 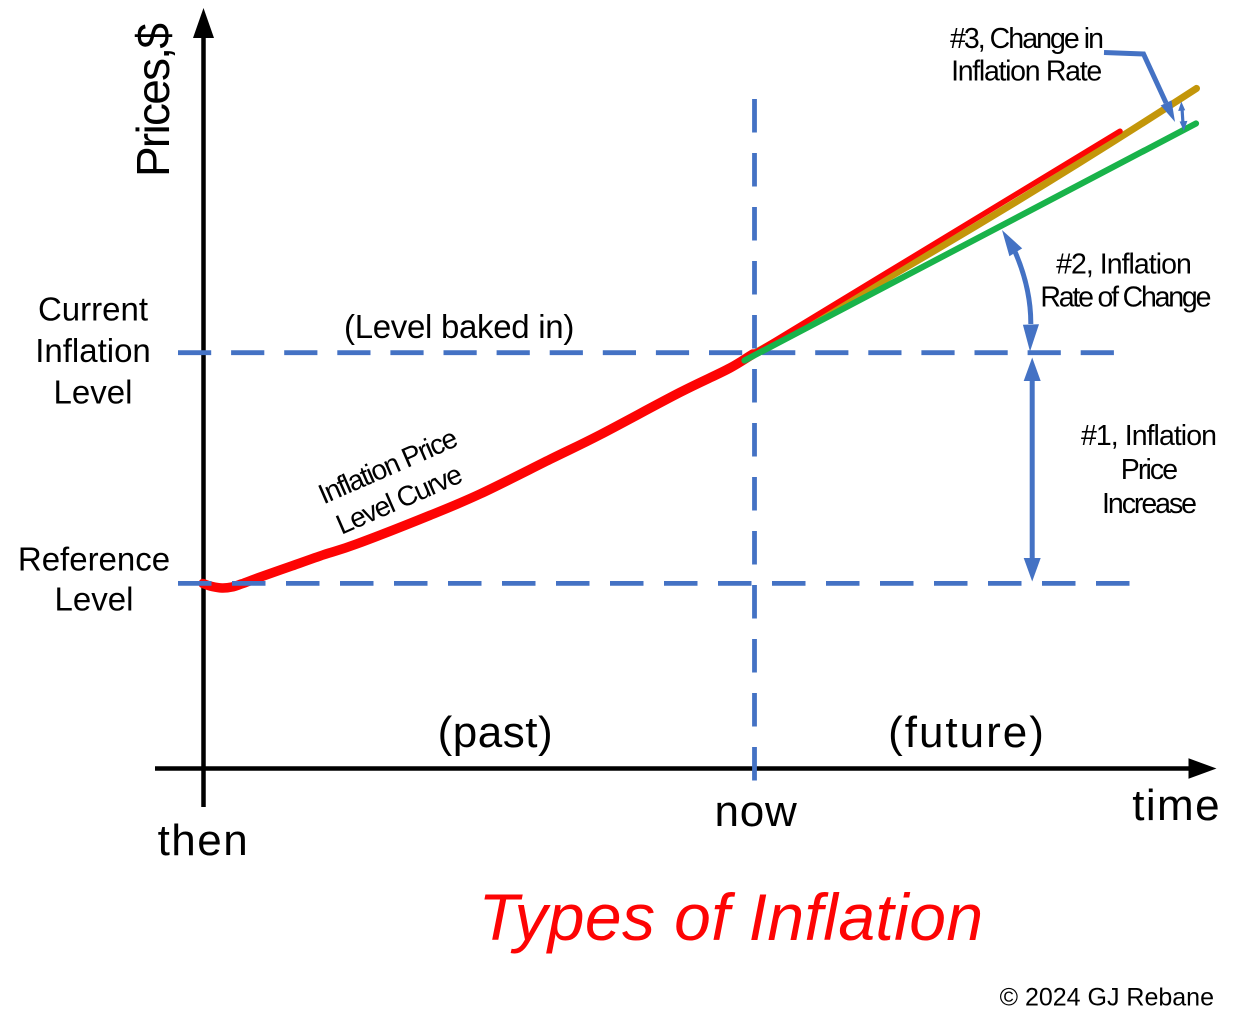 I want to click on svg-text: #2, Inflation, so click(x=1123, y=265).